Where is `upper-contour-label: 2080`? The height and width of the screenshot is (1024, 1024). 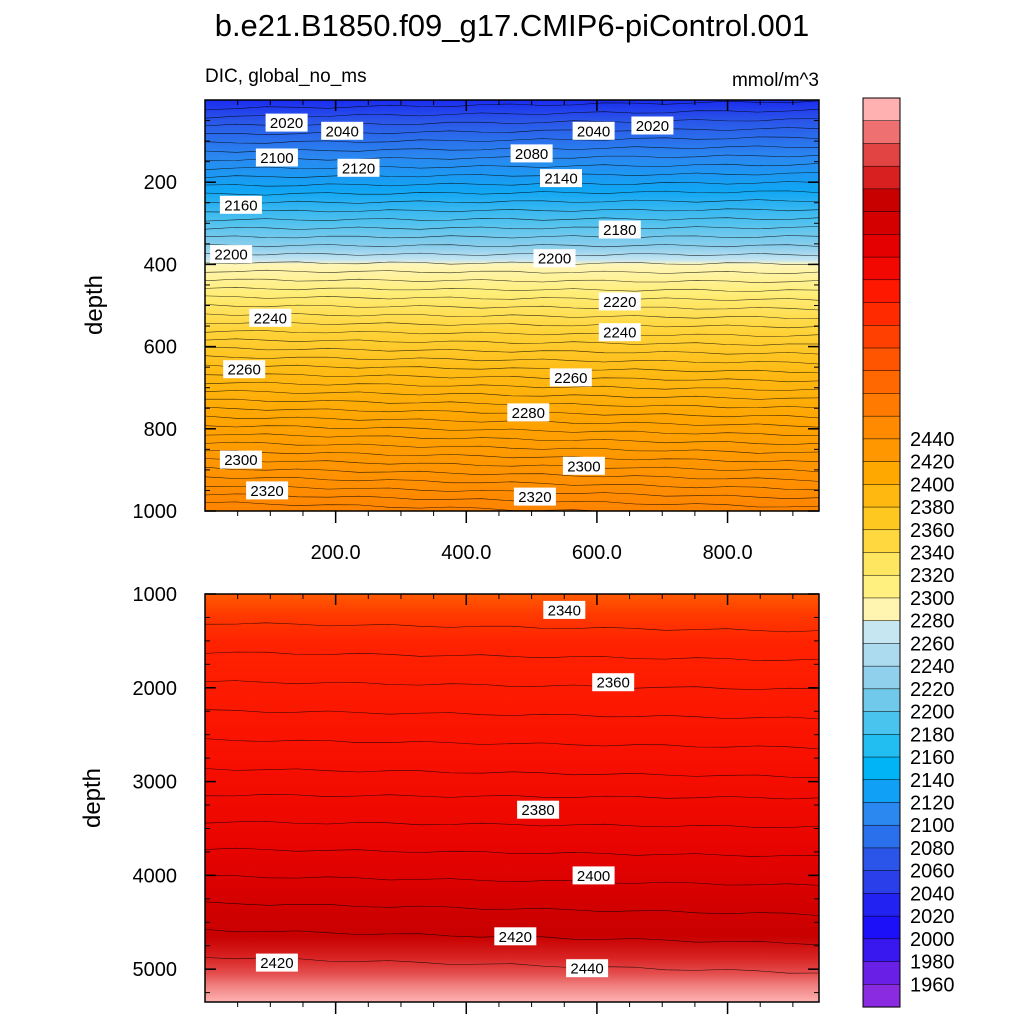 upper-contour-label: 2080 is located at coordinates (531, 153).